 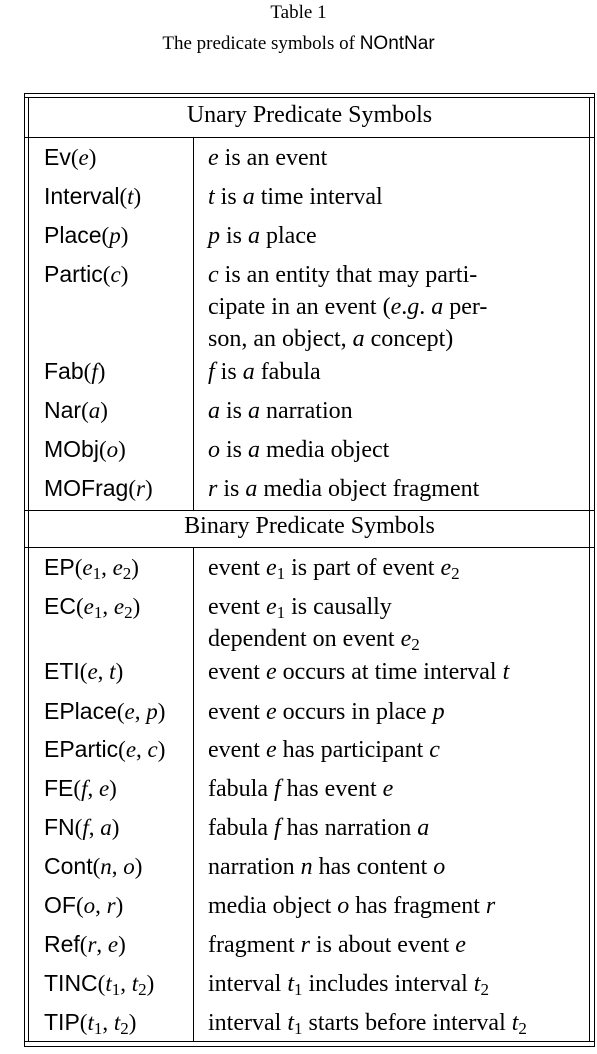 I want to click on description-line: event e1 is part of event e2, so click(x=334, y=569).